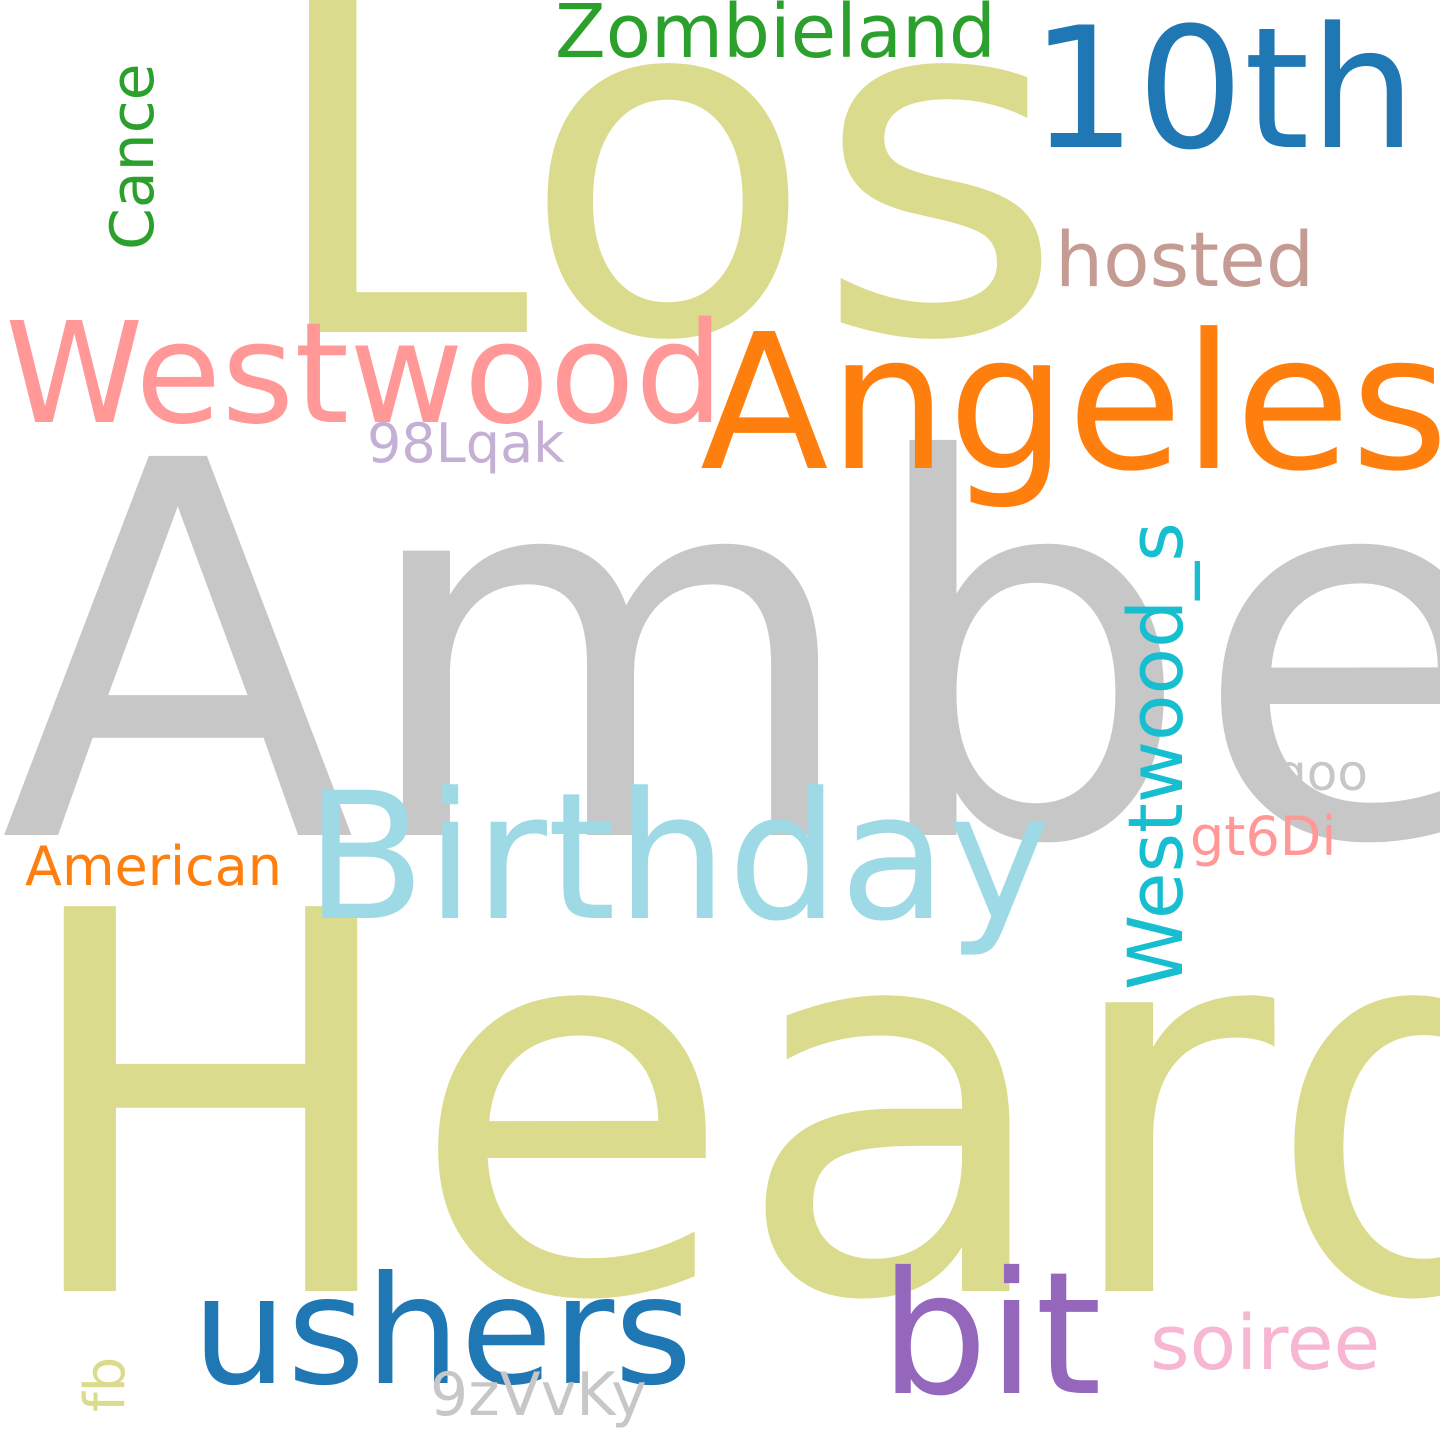 Image resolution: width=1440 pixels, height=1440 pixels. What do you see at coordinates (991, 1335) in the screenshot?
I see `word-bit: bit` at bounding box center [991, 1335].